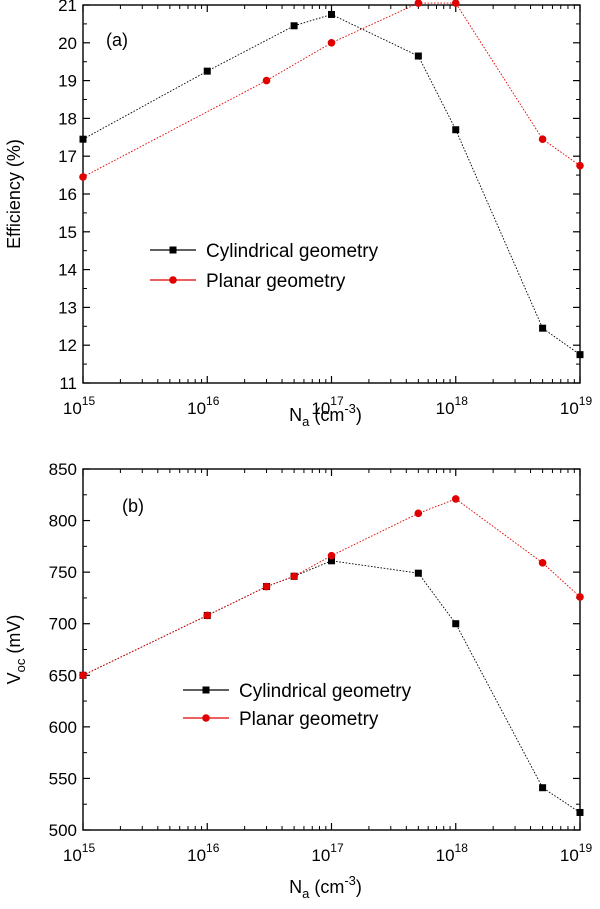  What do you see at coordinates (63, 830) in the screenshot?
I see `y-tick-label: 500` at bounding box center [63, 830].